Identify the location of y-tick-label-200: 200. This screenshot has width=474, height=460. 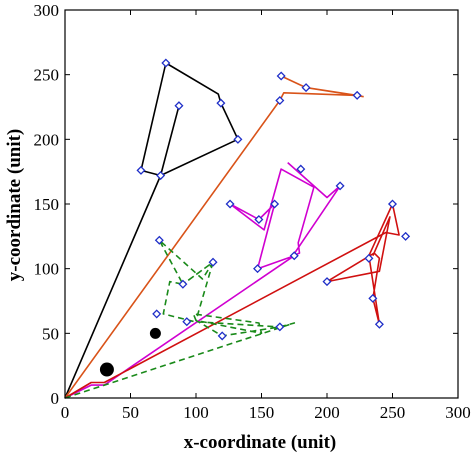
(47, 139).